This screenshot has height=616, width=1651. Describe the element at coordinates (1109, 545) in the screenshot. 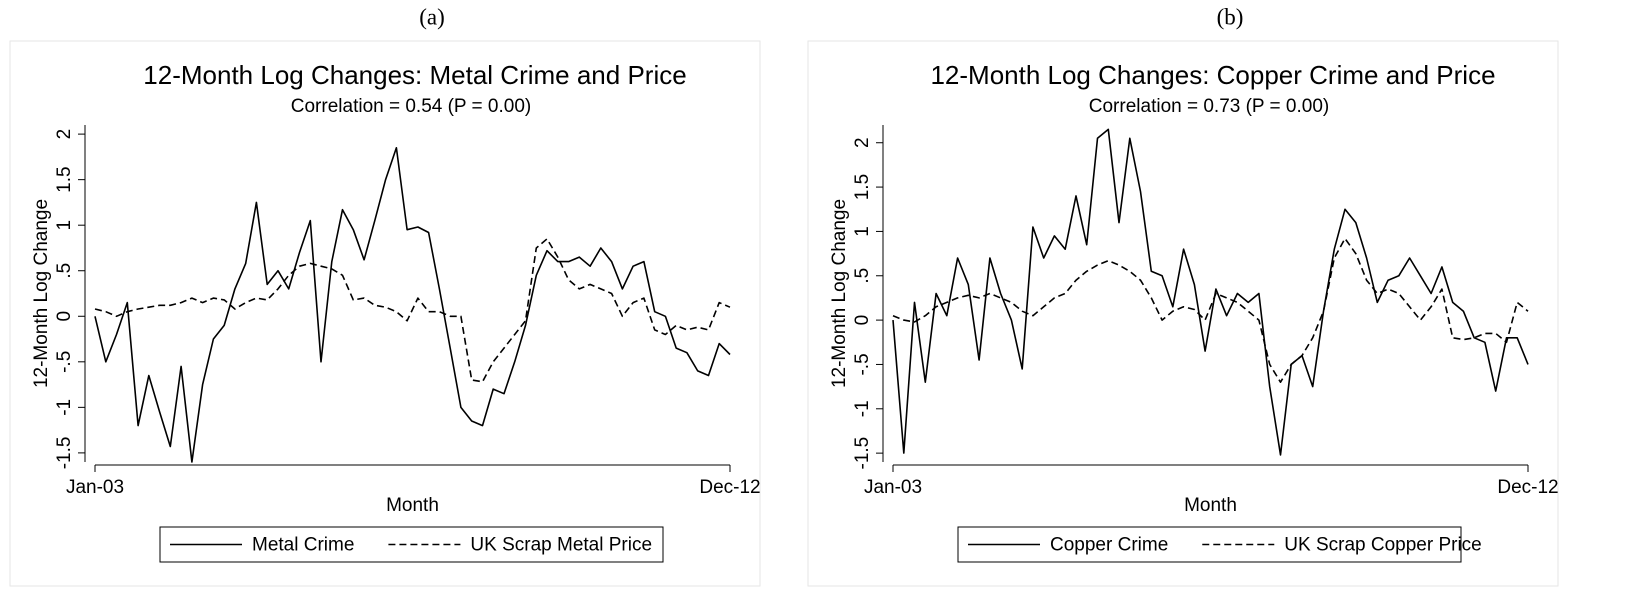

I see `legend-label: Copper Crime` at that location.